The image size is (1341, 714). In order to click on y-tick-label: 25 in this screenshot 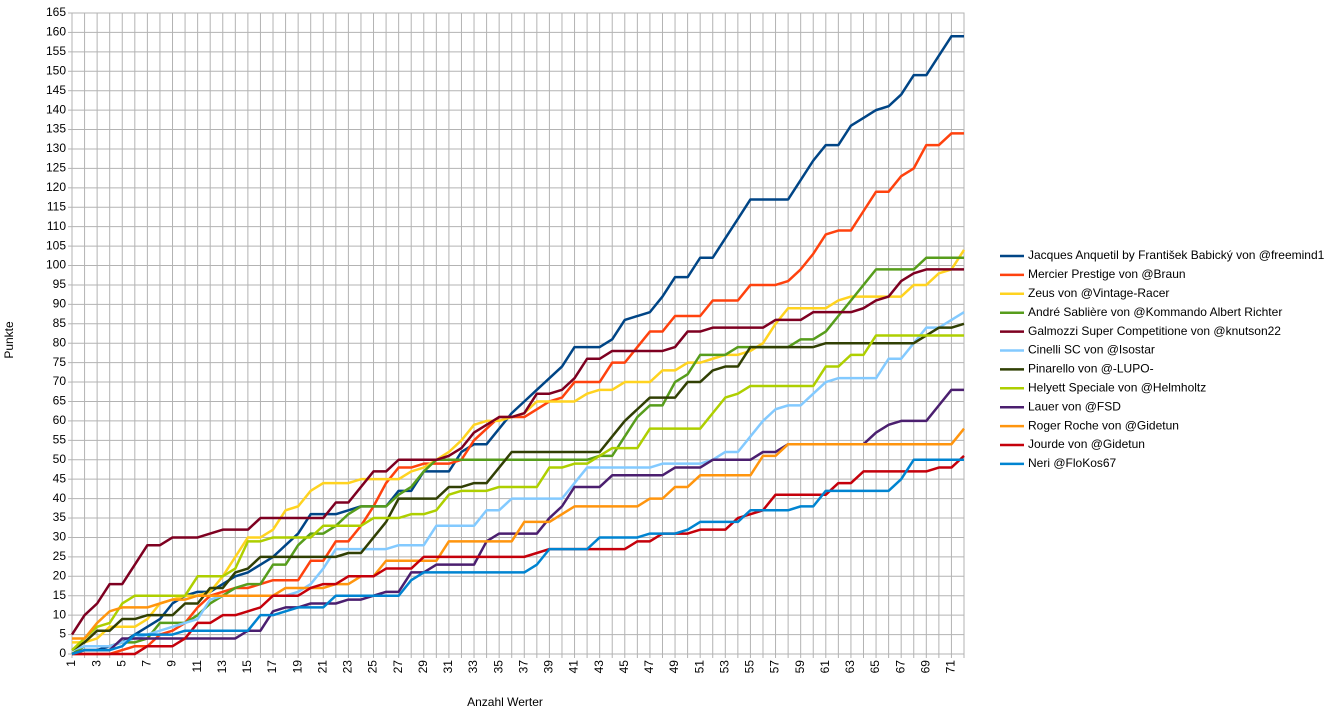, I will do `click(60, 556)`.